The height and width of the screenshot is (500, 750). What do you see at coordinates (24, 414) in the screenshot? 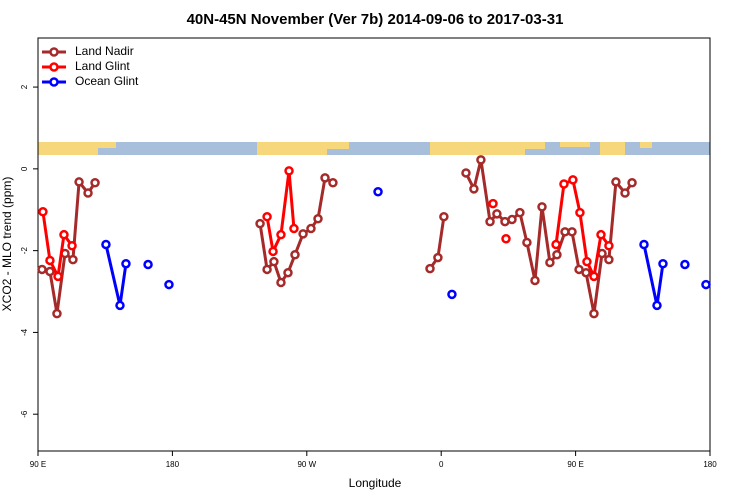
I see `y-tick-label: -6` at bounding box center [24, 414].